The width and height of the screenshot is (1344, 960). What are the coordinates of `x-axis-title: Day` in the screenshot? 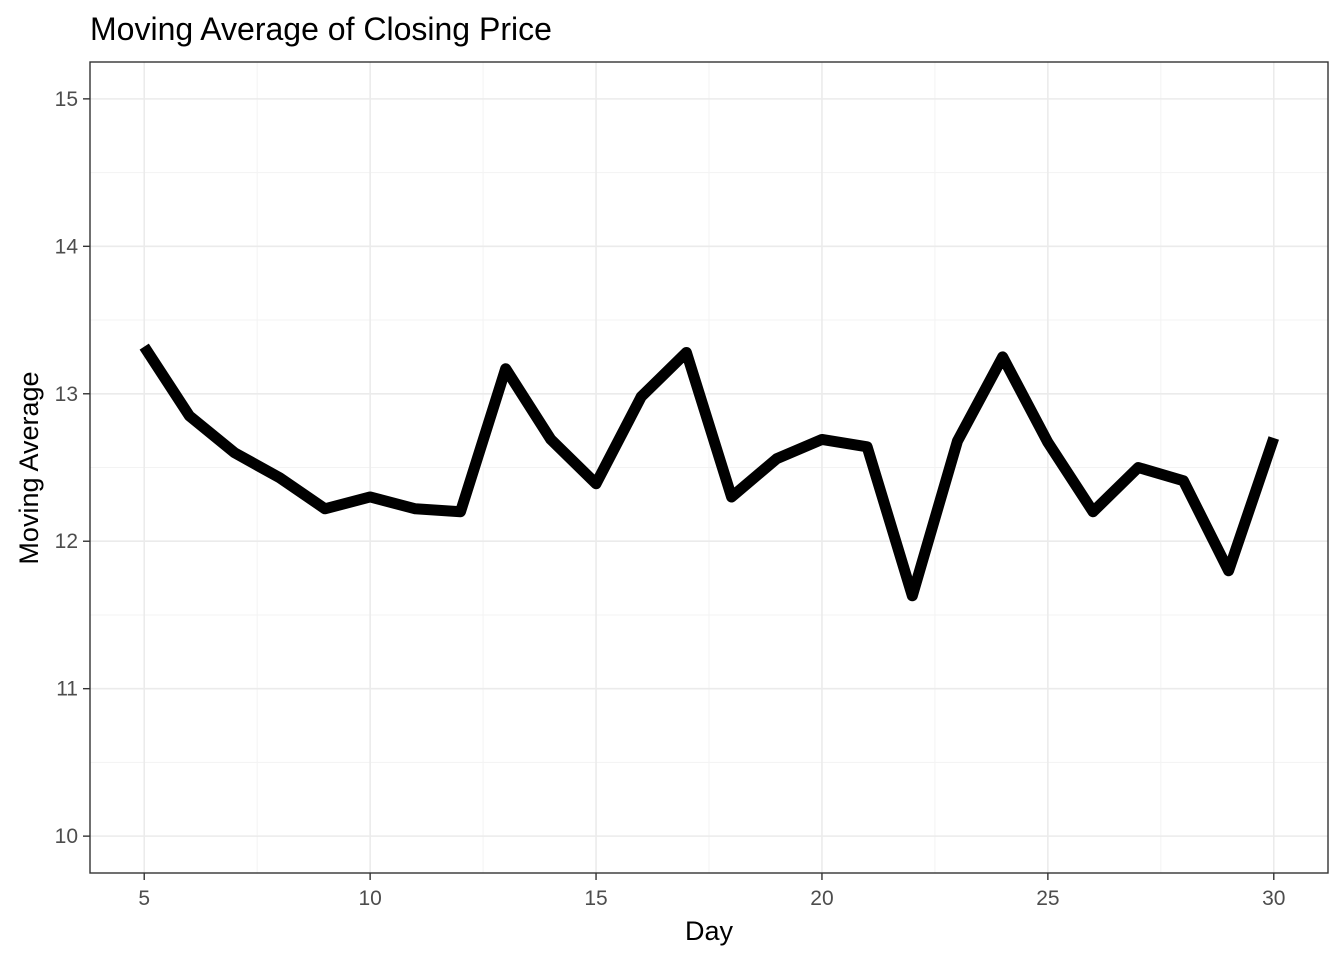 It's located at (709, 931).